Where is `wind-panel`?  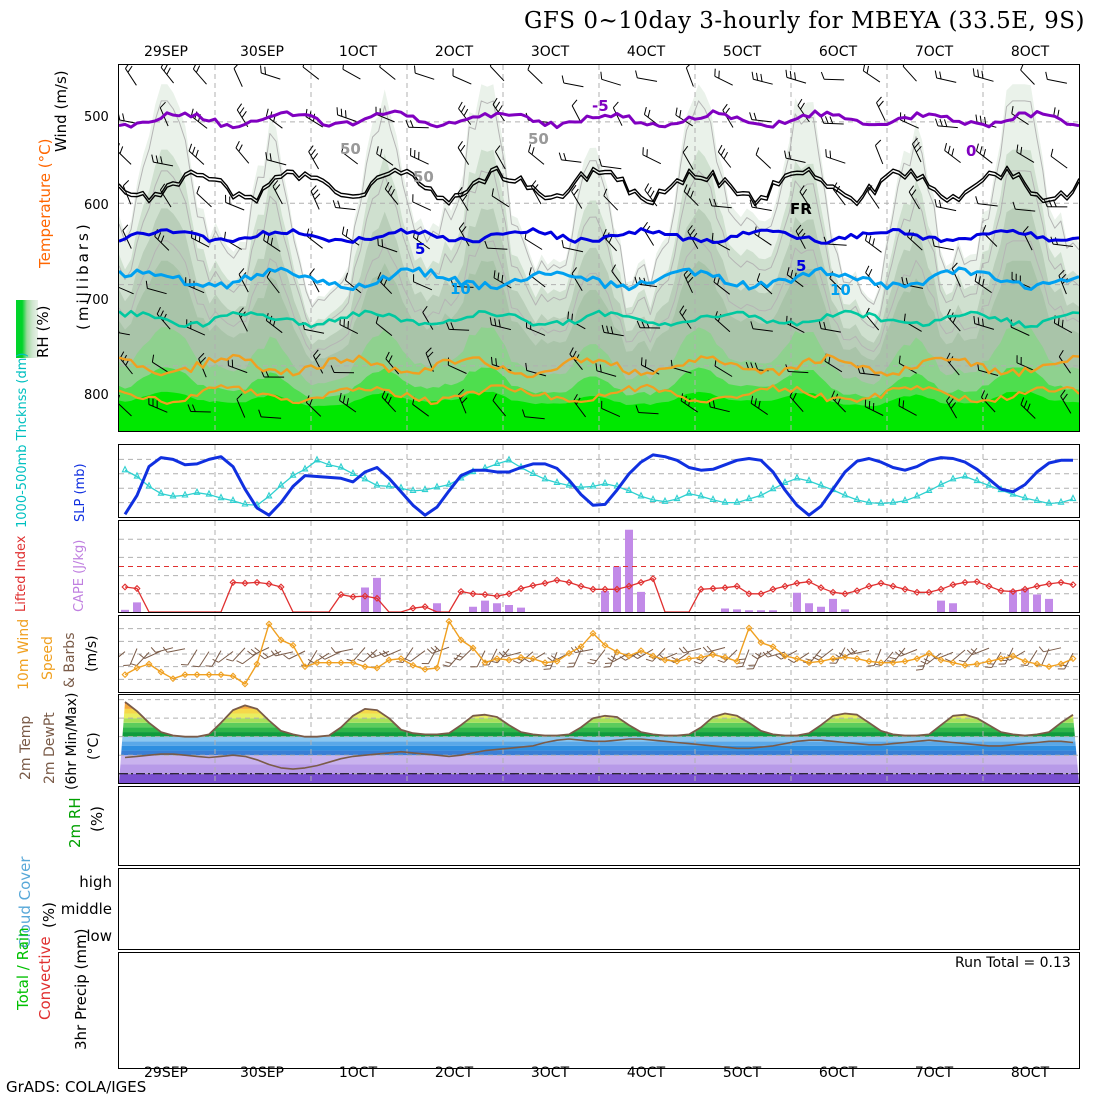
wind-panel is located at coordinates (599, 654).